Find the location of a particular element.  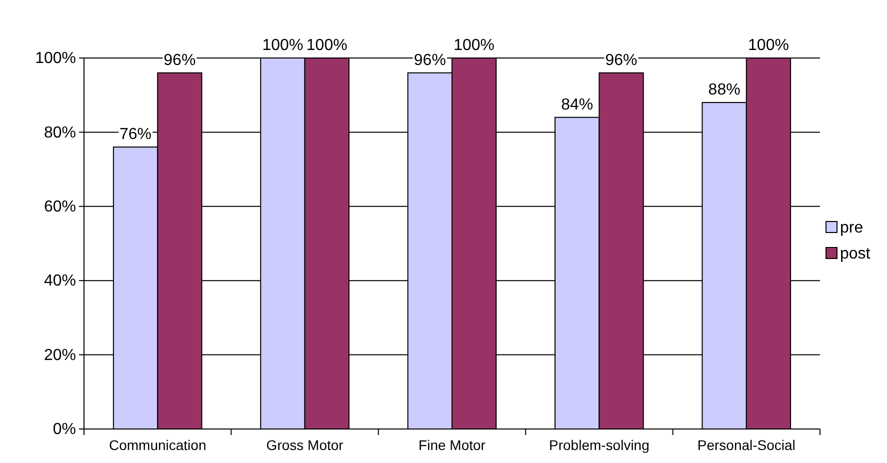

y-tick-label: 100% is located at coordinates (55, 59).